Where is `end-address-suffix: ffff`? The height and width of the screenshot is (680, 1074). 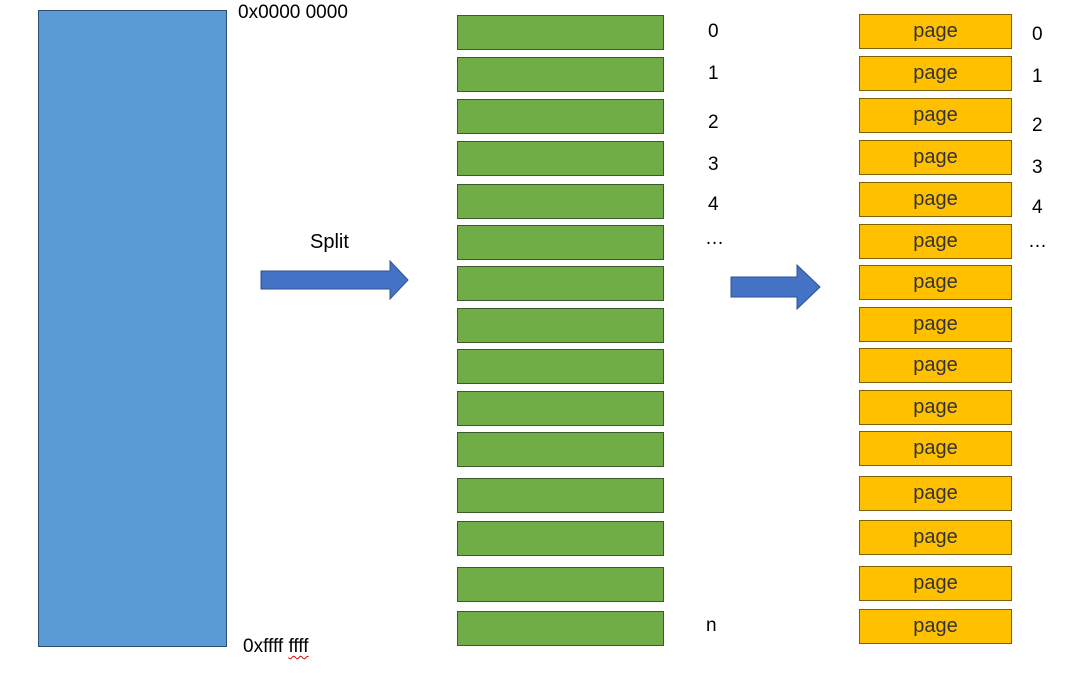 end-address-suffix: ffff is located at coordinates (298, 646).